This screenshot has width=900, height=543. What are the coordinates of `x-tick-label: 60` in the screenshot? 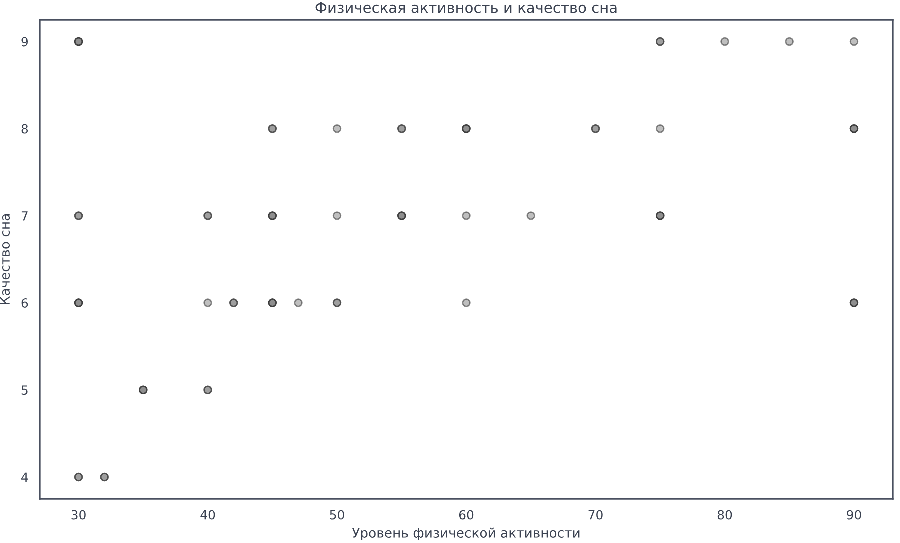 It's located at (466, 515).